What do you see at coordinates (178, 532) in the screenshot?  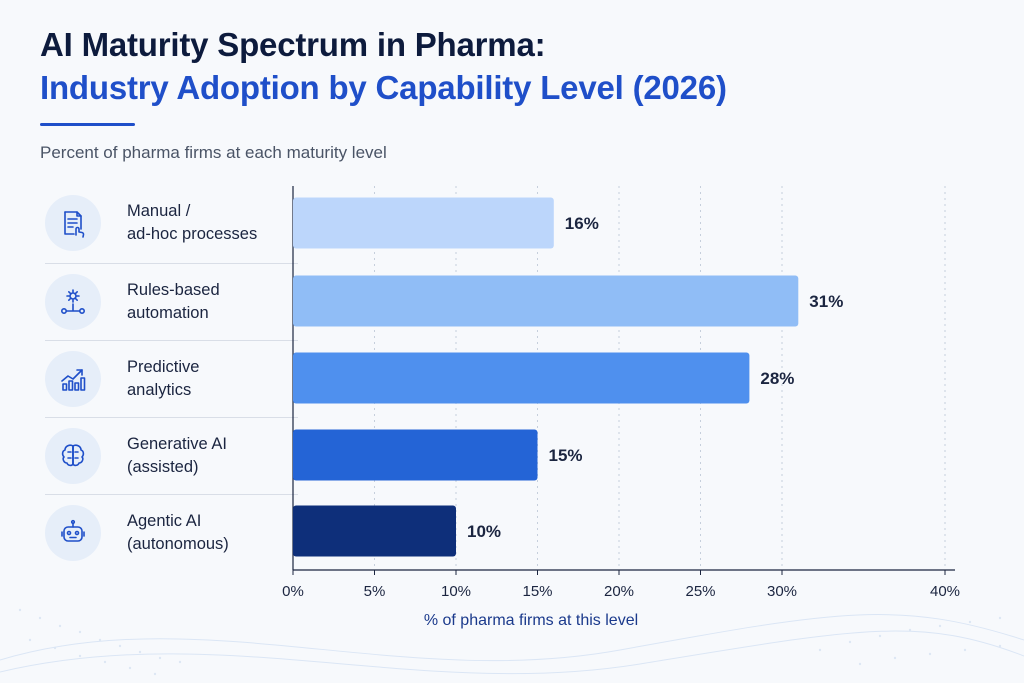 I see `row-label: Agentic AI (autonomous)` at bounding box center [178, 532].